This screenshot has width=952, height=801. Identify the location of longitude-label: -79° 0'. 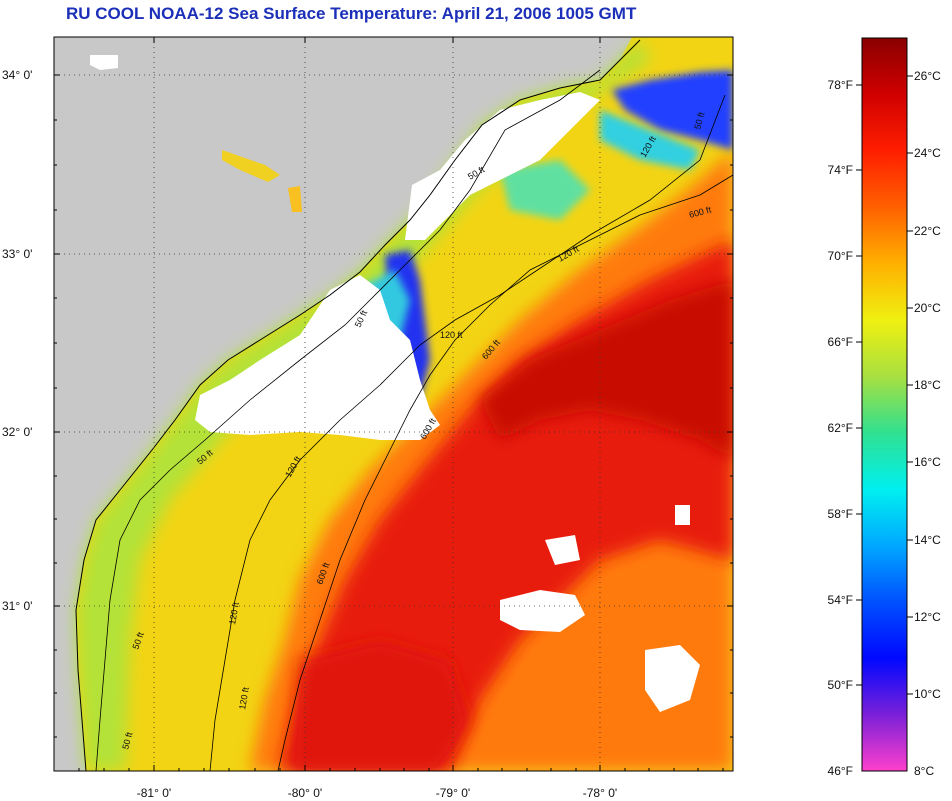
(453, 793).